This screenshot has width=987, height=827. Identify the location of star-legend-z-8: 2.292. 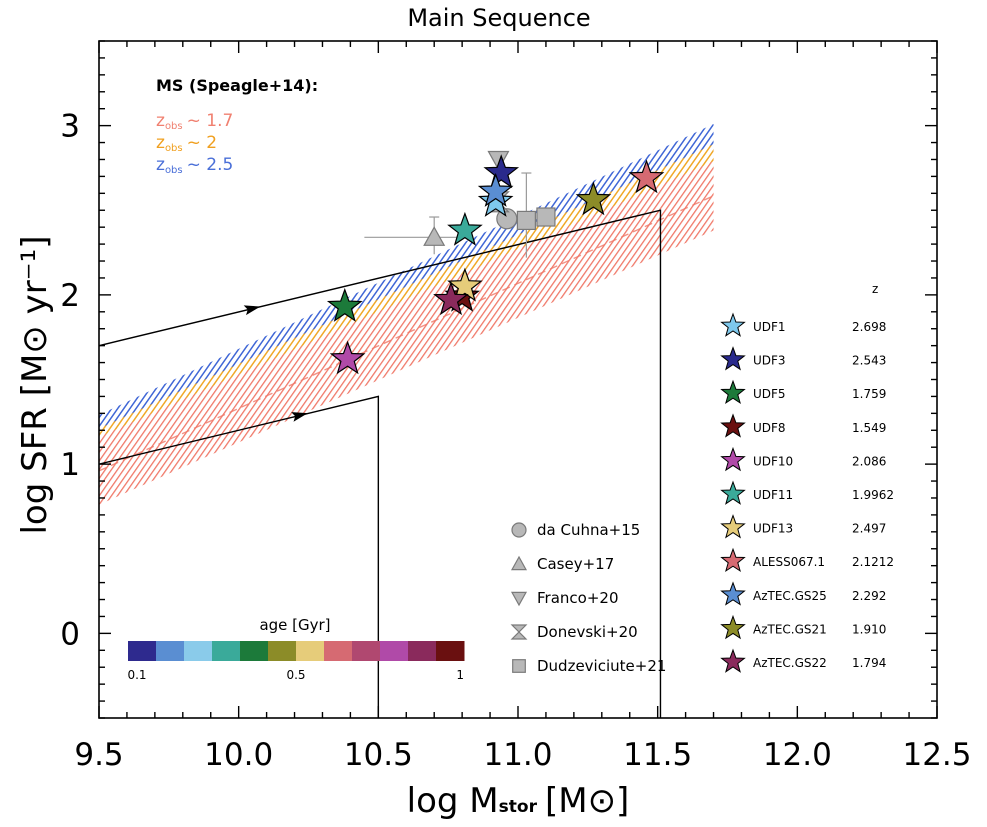
(869, 596).